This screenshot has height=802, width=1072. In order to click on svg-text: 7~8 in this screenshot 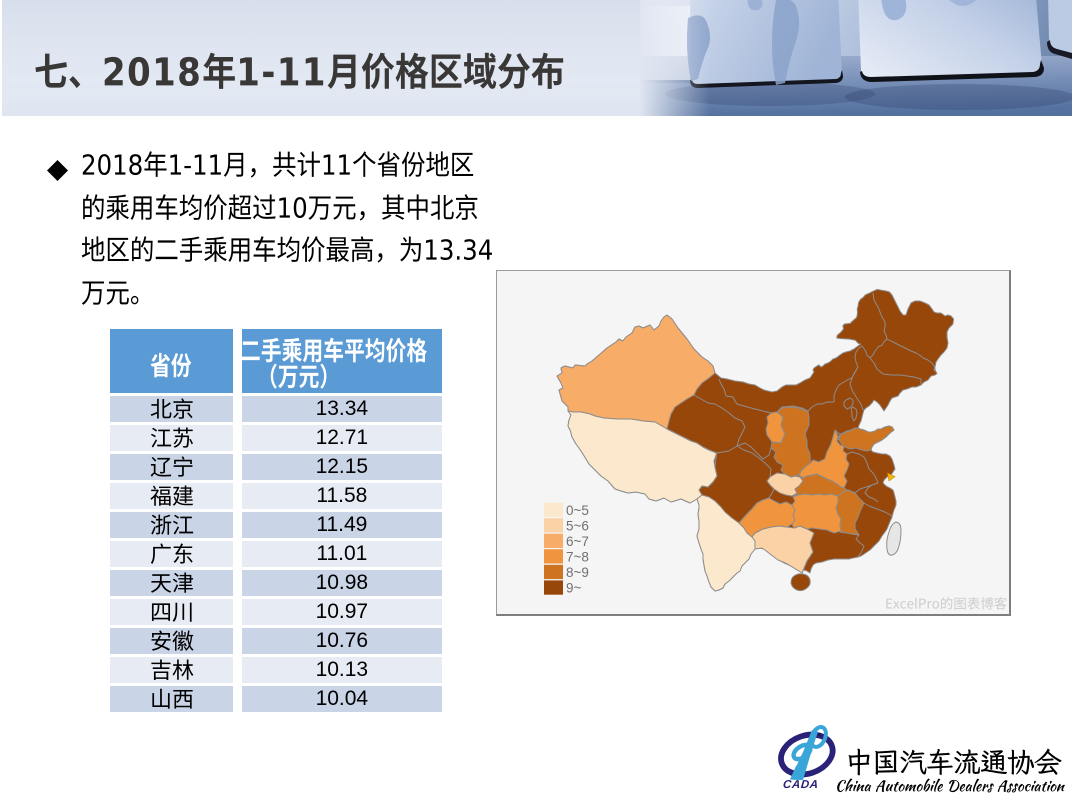, I will do `click(577, 556)`.